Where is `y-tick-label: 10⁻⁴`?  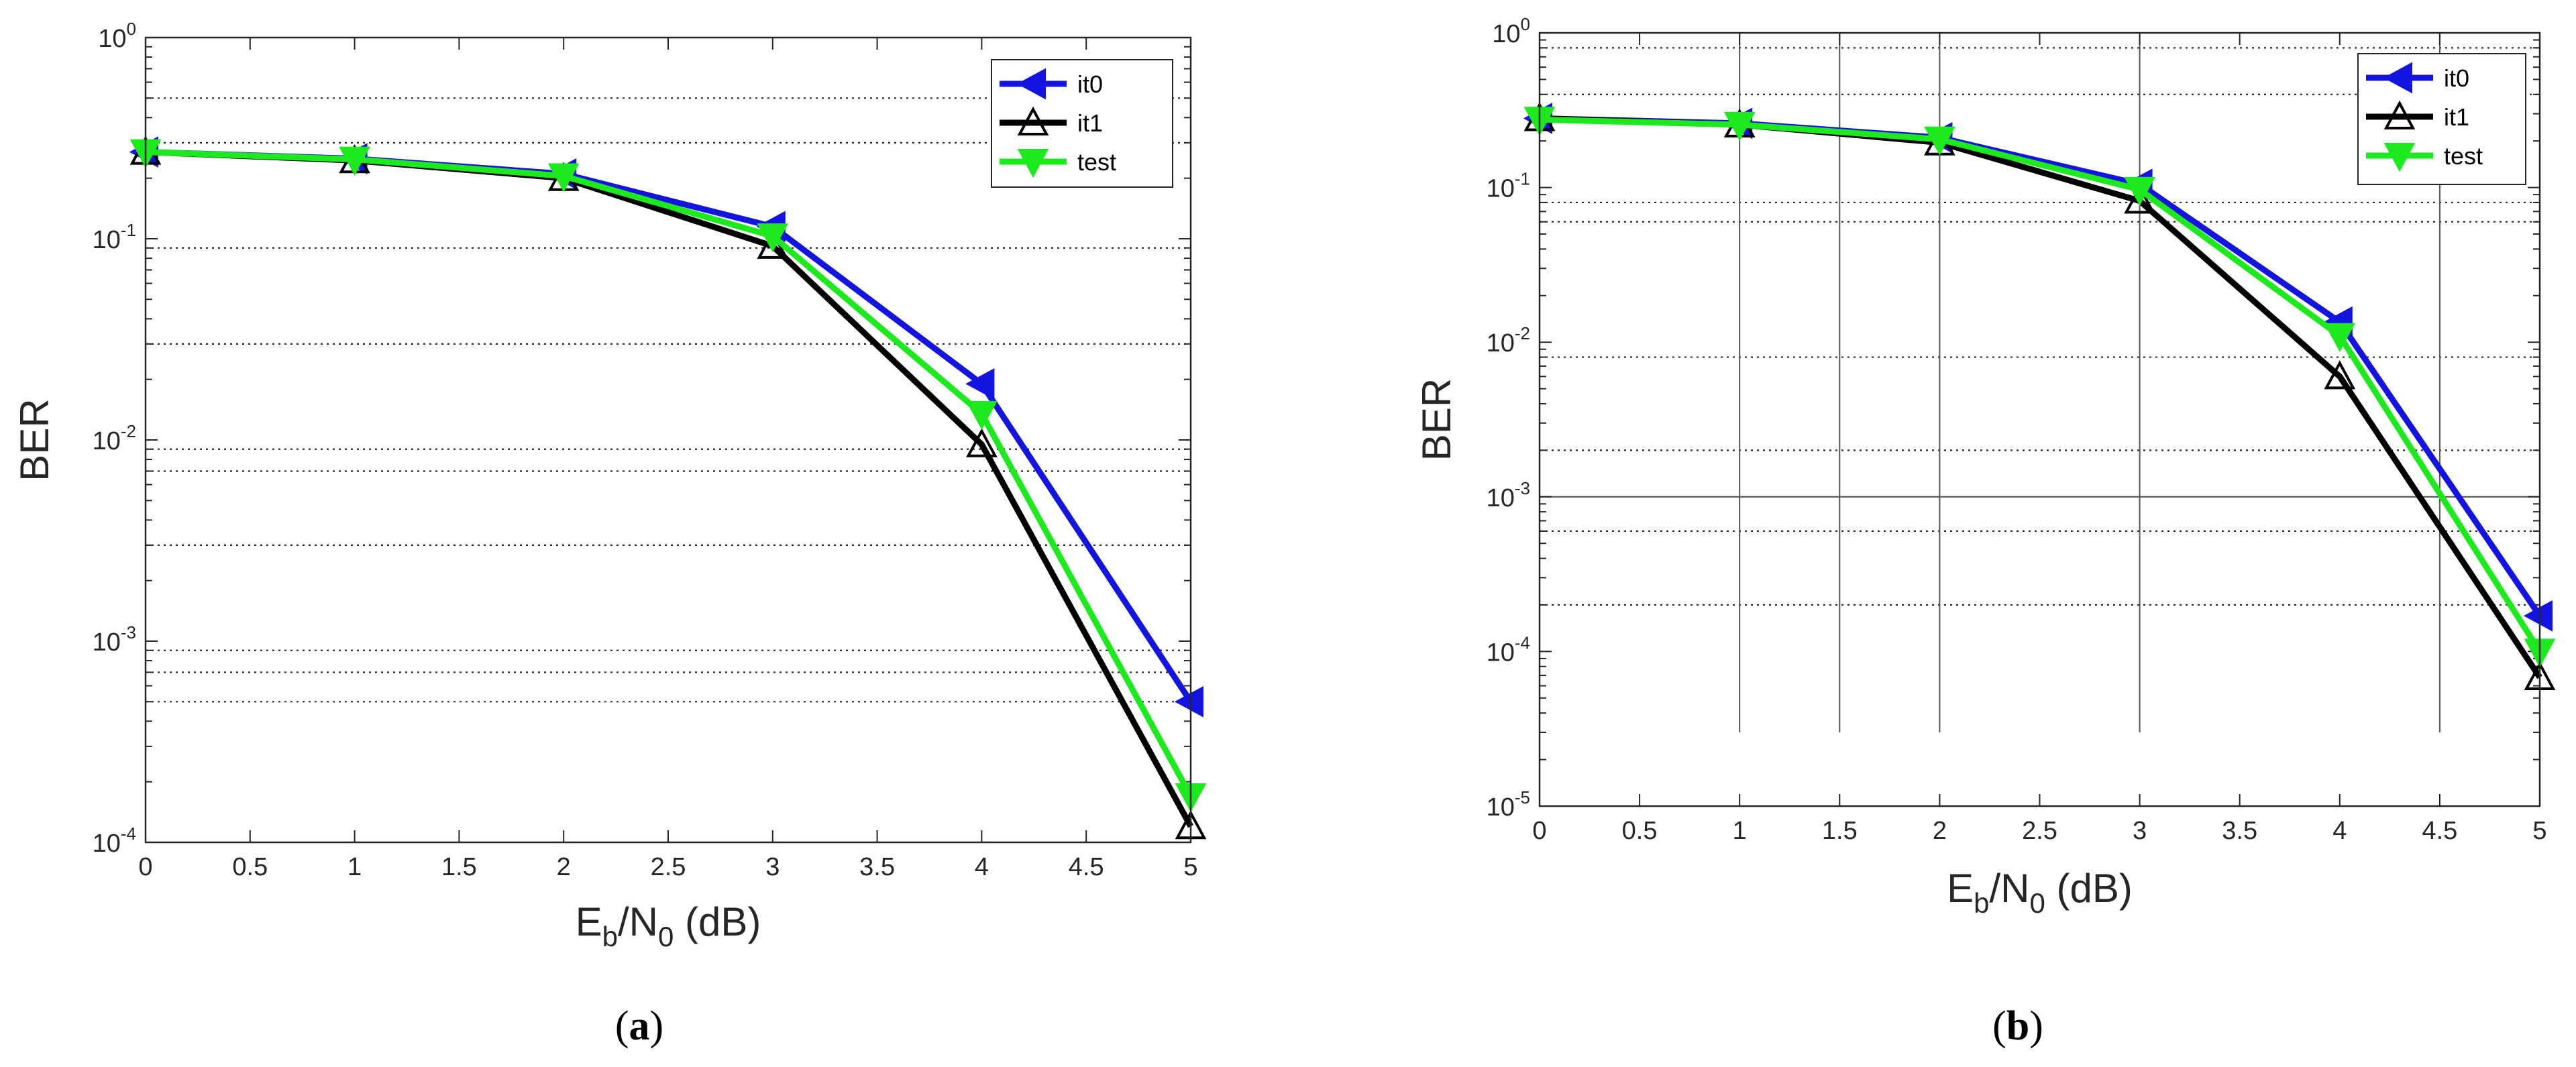 y-tick-label: 10⁻⁴ is located at coordinates (114, 841).